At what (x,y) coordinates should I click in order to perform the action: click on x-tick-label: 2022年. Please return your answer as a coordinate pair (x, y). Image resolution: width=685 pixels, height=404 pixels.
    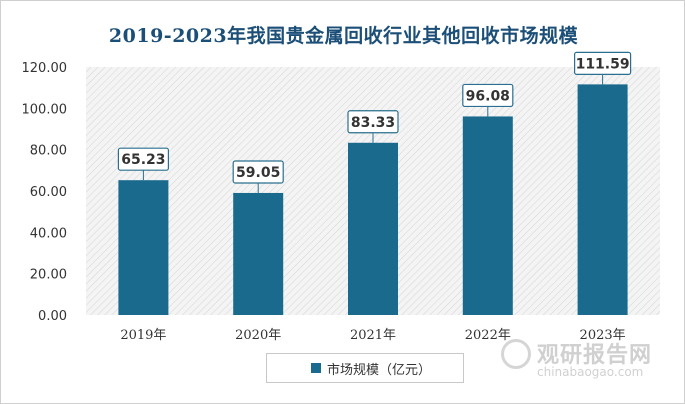
    Looking at the image, I should click on (488, 335).